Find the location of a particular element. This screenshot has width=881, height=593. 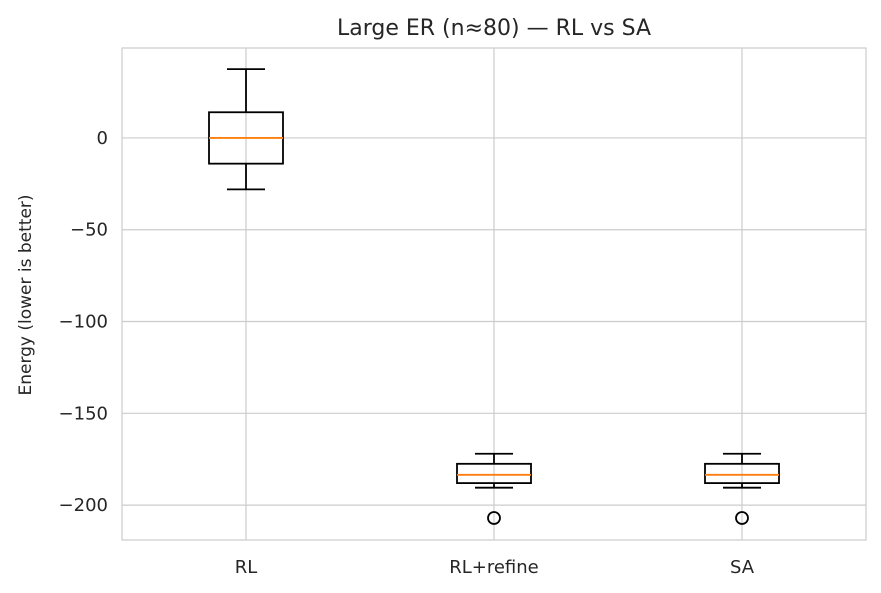

y-tick-label: 0 is located at coordinates (102, 138).